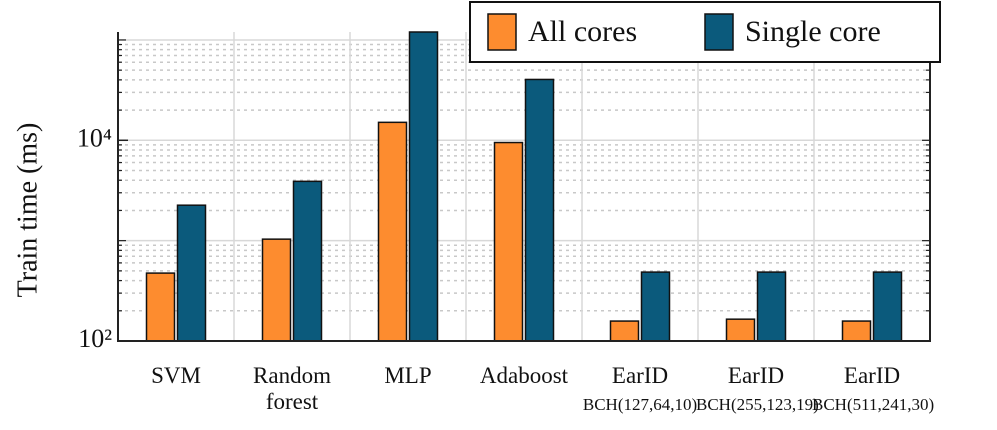  I want to click on x-tick-sublabel: BCH(511,241,30), so click(873, 404).